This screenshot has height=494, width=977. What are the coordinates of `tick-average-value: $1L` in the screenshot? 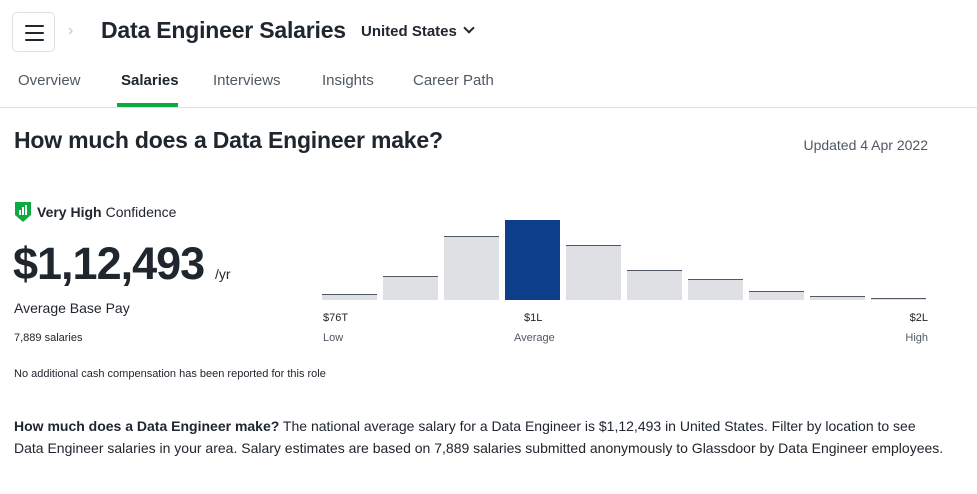 It's located at (533, 318).